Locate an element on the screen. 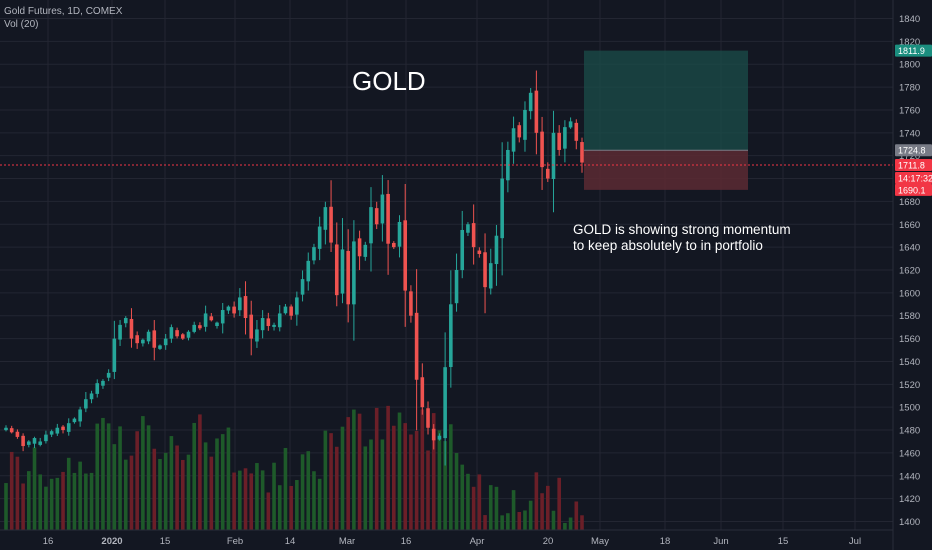 This screenshot has width=932, height=550. time-tick-label: 2020 is located at coordinates (111, 541).